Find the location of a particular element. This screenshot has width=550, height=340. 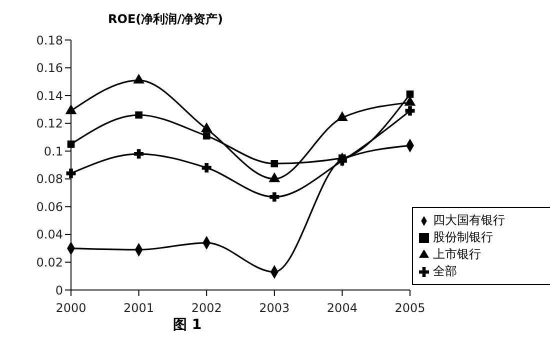

y-tick-label: 0.1 is located at coordinates (53, 151).